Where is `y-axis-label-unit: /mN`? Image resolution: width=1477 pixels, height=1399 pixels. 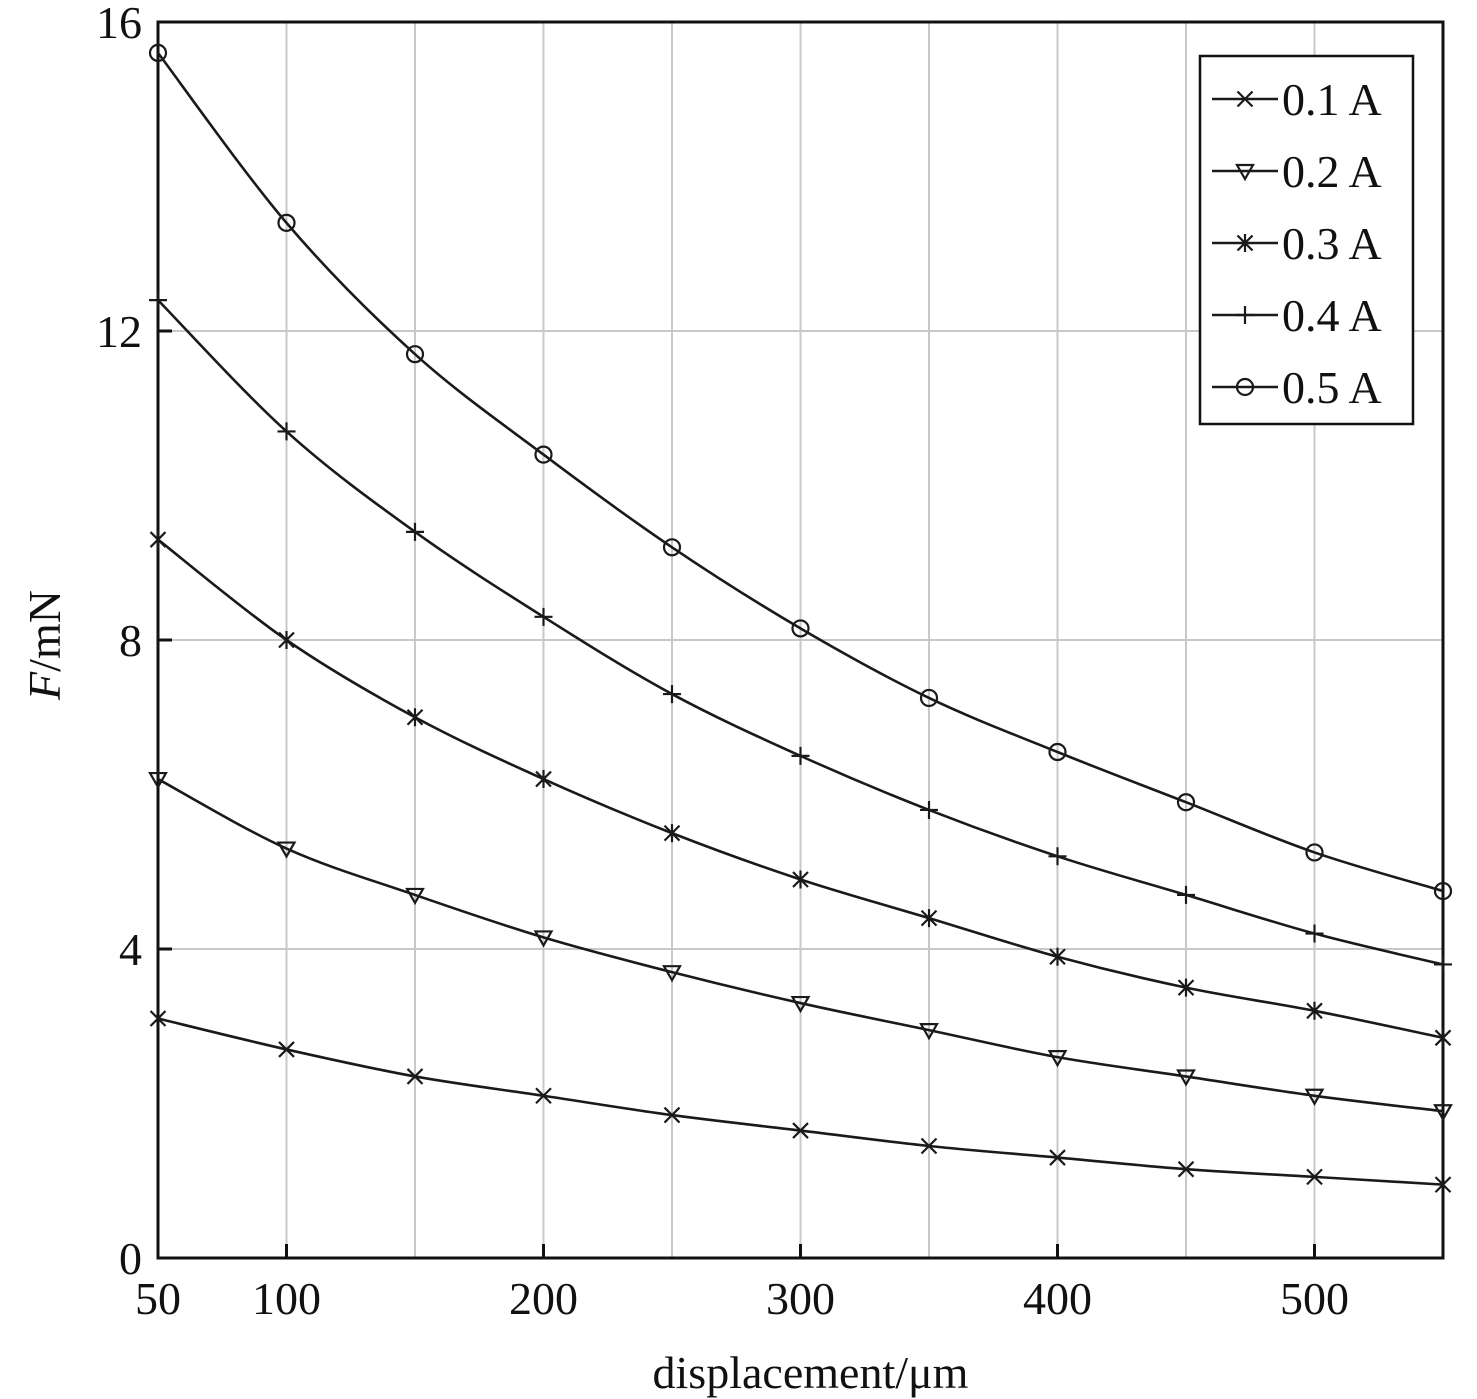 y-axis-label-unit: /mN is located at coordinates (44, 631).